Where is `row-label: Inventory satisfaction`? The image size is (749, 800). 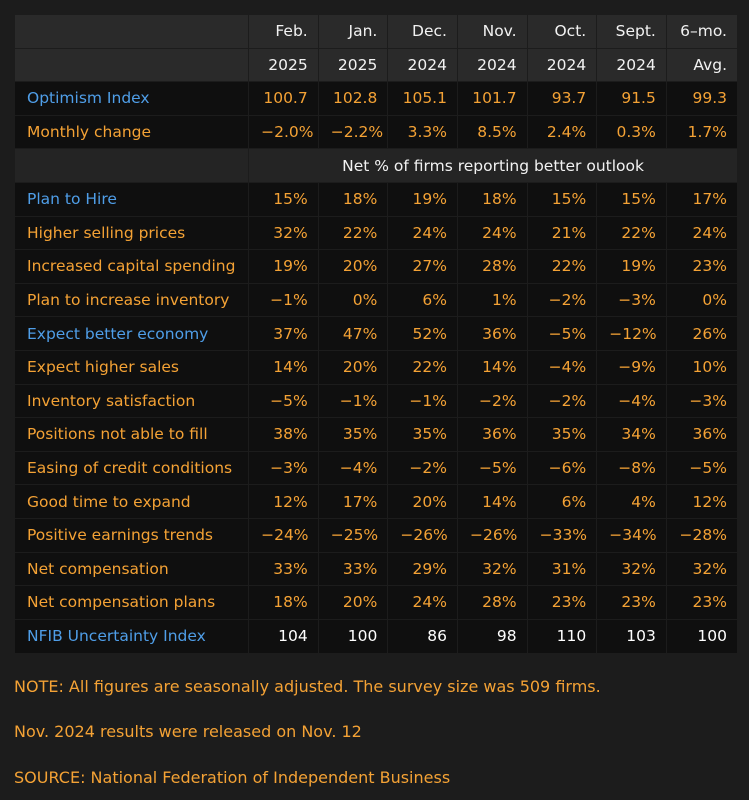 row-label: Inventory satisfaction is located at coordinates (131, 400).